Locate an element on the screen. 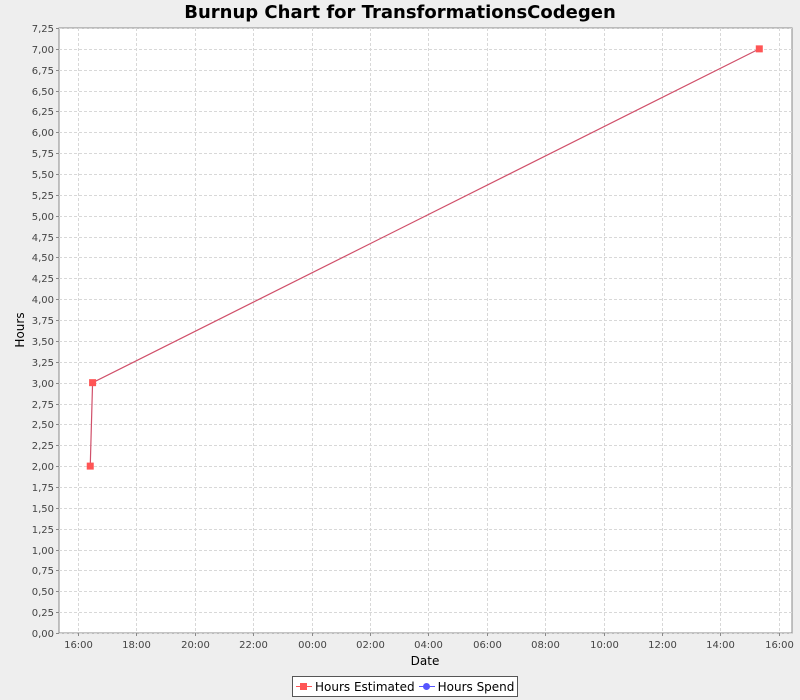  y-tick-label: 1,00 is located at coordinates (43, 551).